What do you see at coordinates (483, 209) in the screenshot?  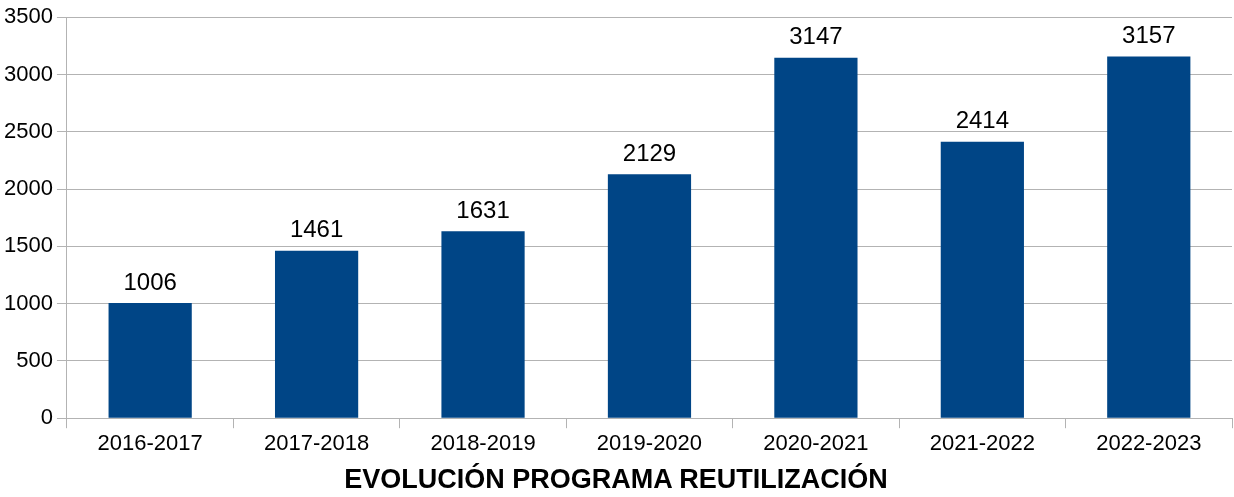 I see `data-label: 1631` at bounding box center [483, 209].